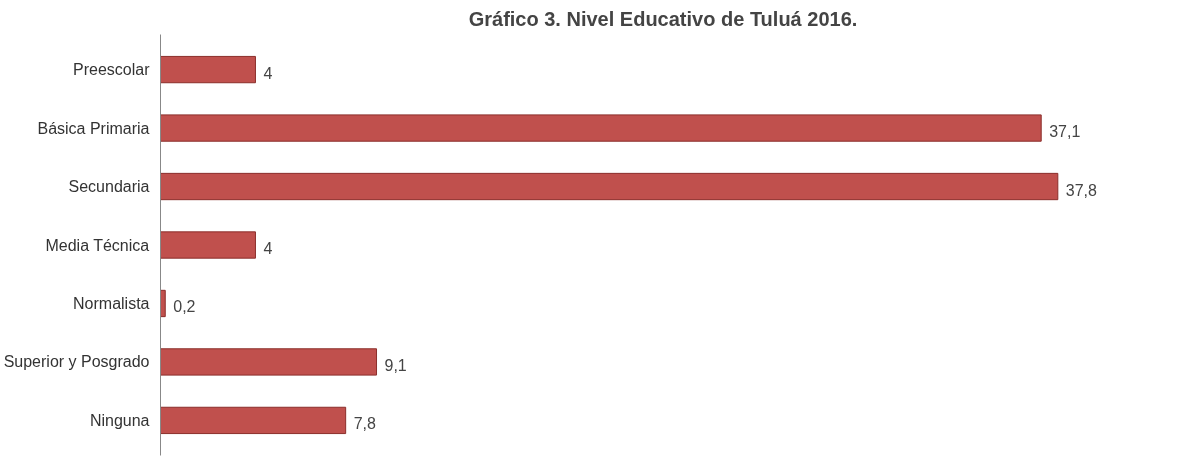  I want to click on y-tick-label: Preescolar, so click(112, 70).